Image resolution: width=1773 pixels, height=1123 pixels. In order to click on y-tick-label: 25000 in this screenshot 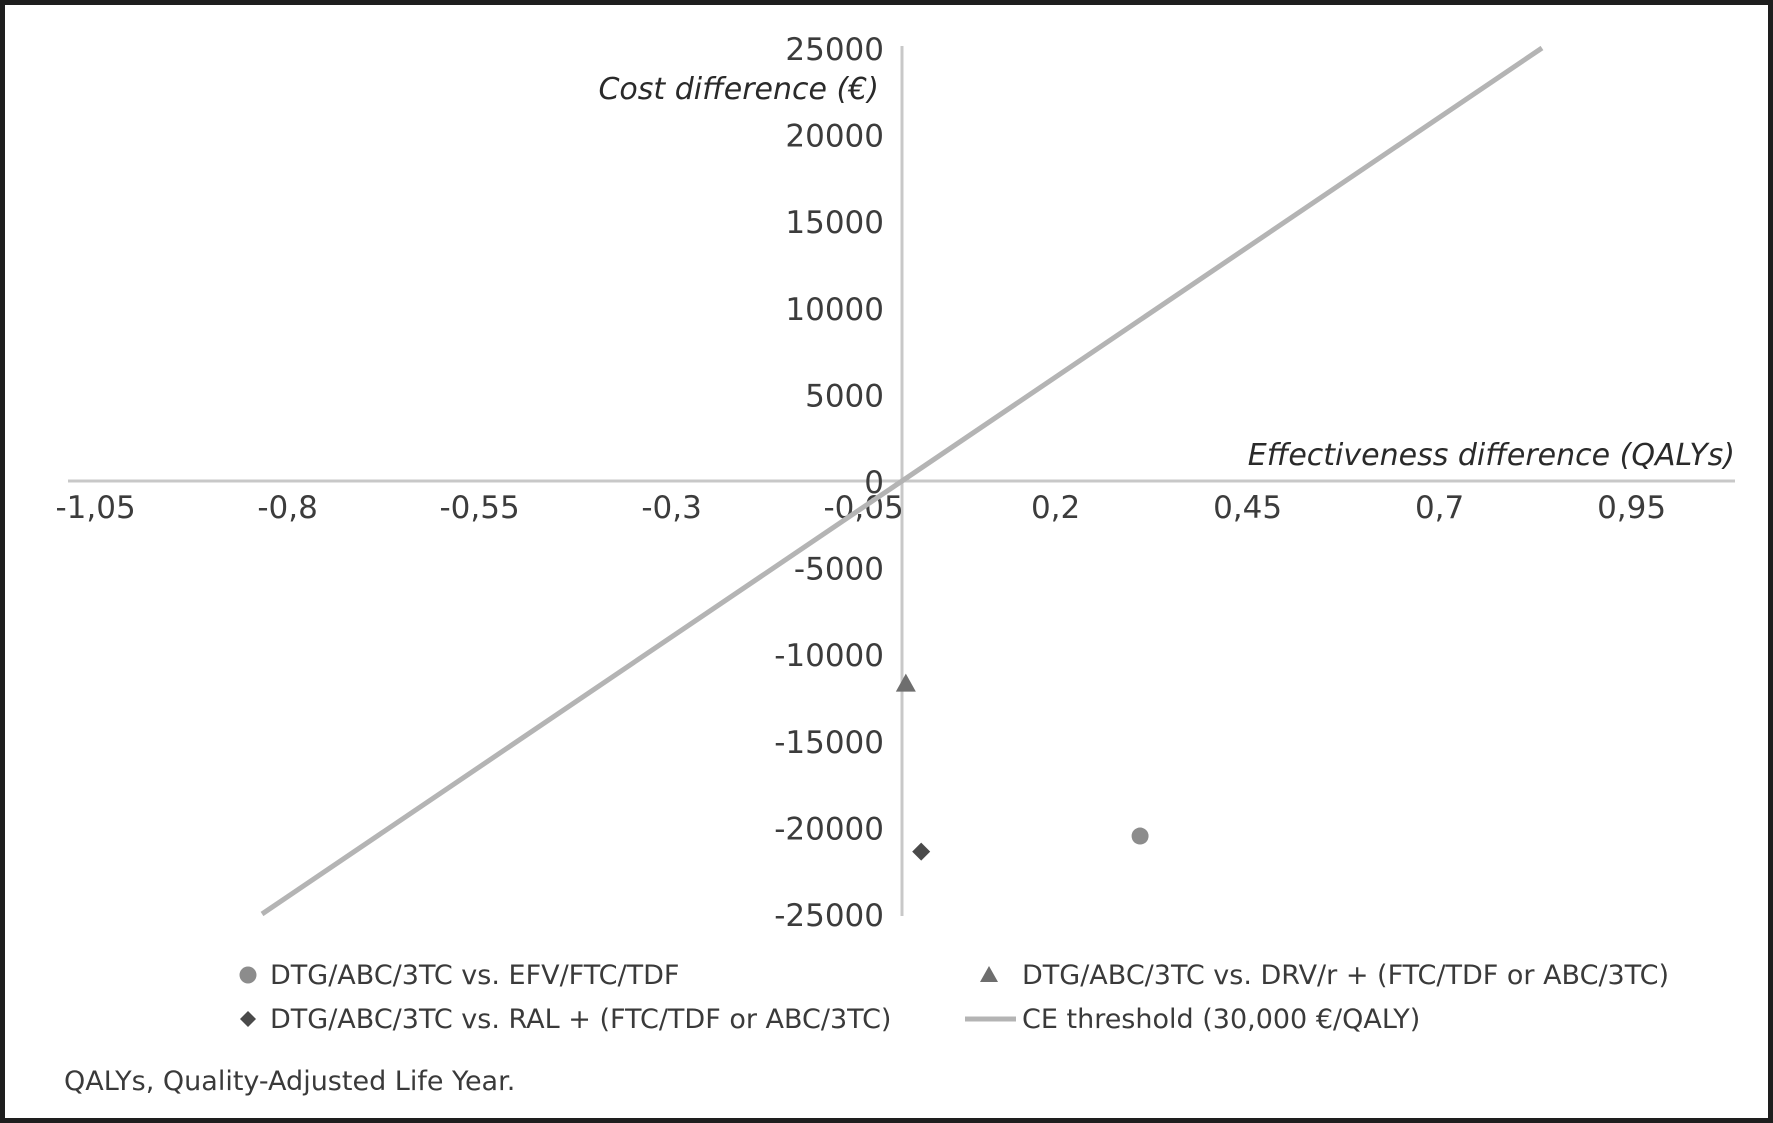, I will do `click(834, 50)`.